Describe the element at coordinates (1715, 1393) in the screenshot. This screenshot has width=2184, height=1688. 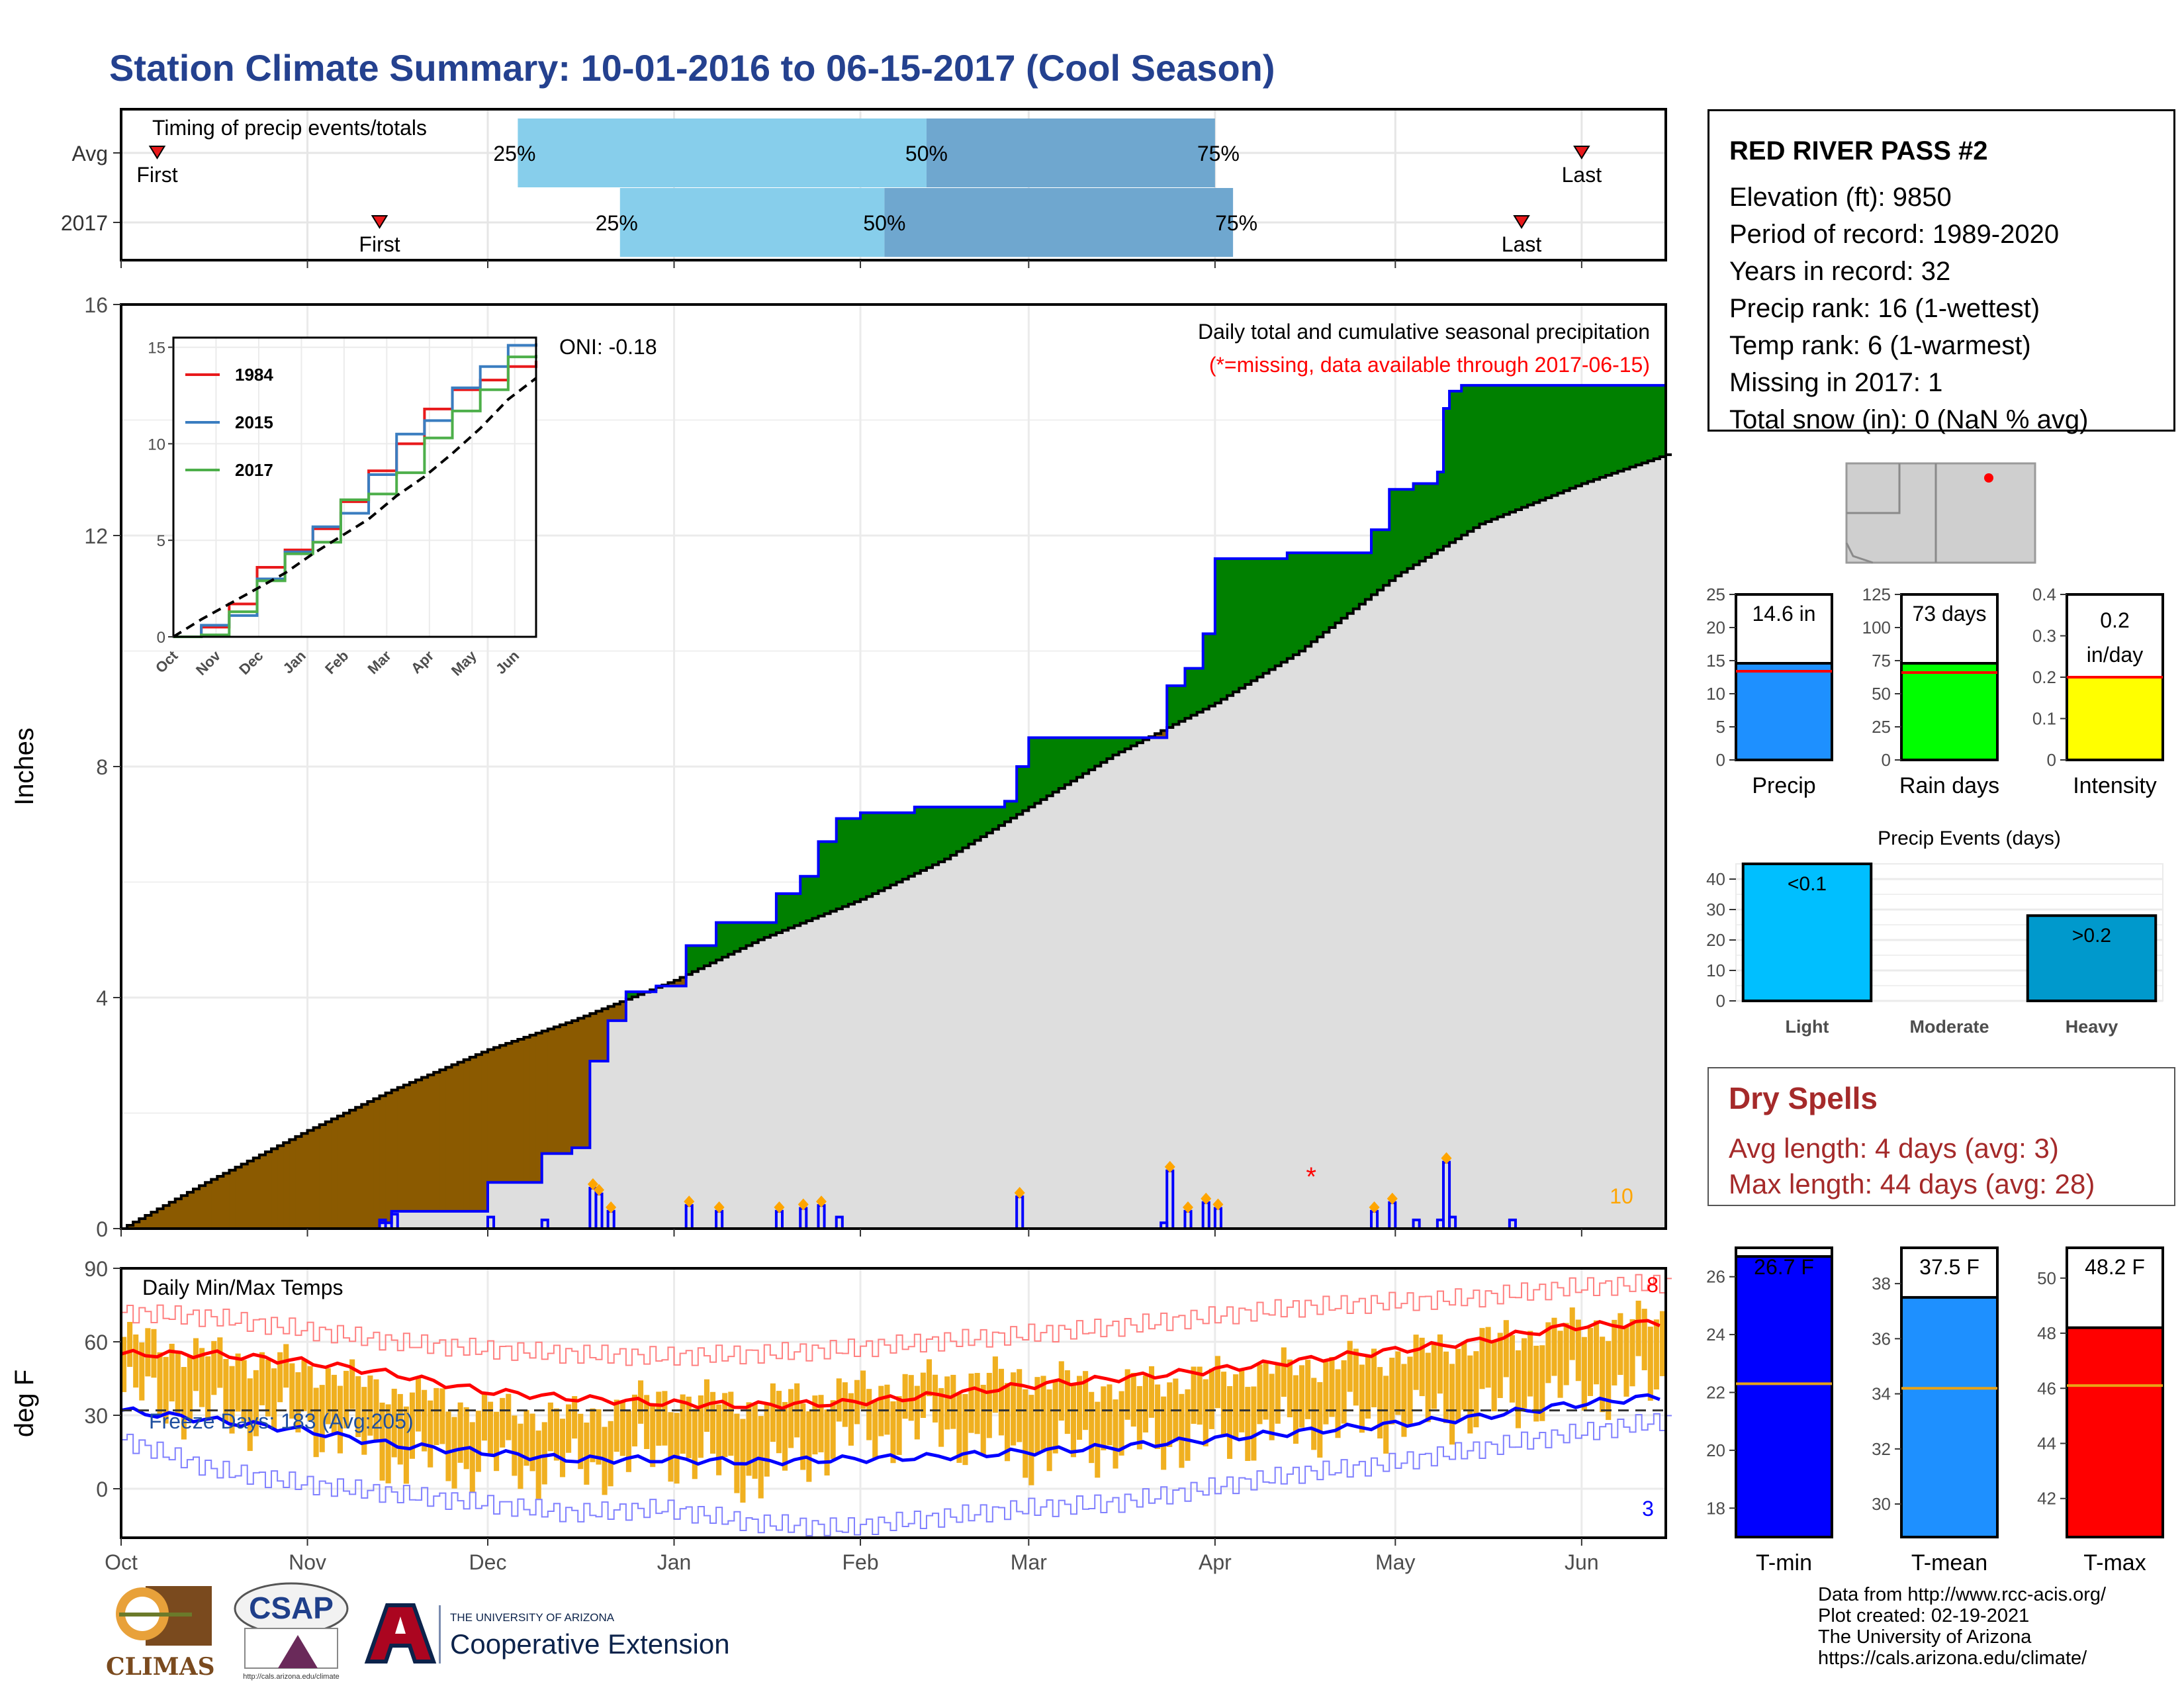
I see `temp-bar-0-y-tick-label: 22` at that location.